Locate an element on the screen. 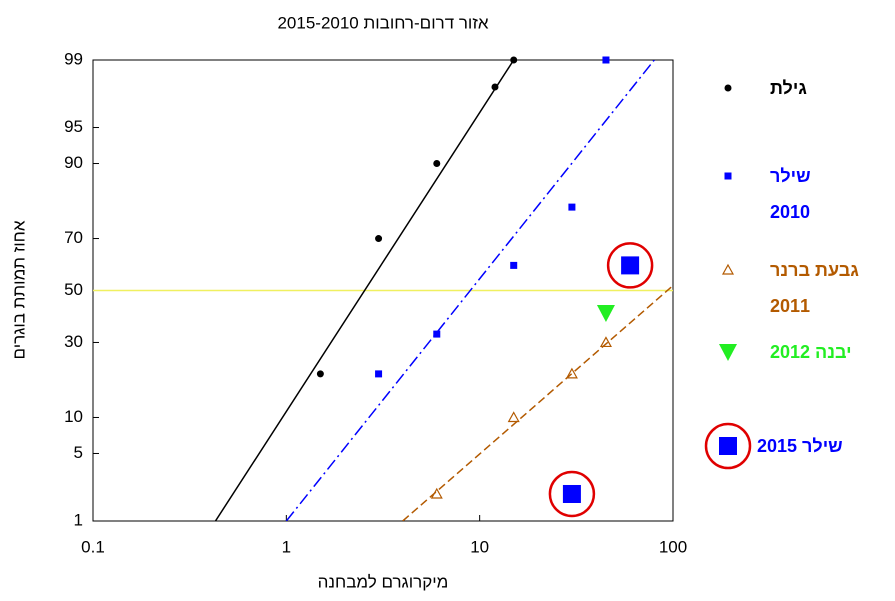 The image size is (895, 601). x-tick-label: 10 is located at coordinates (479, 546).